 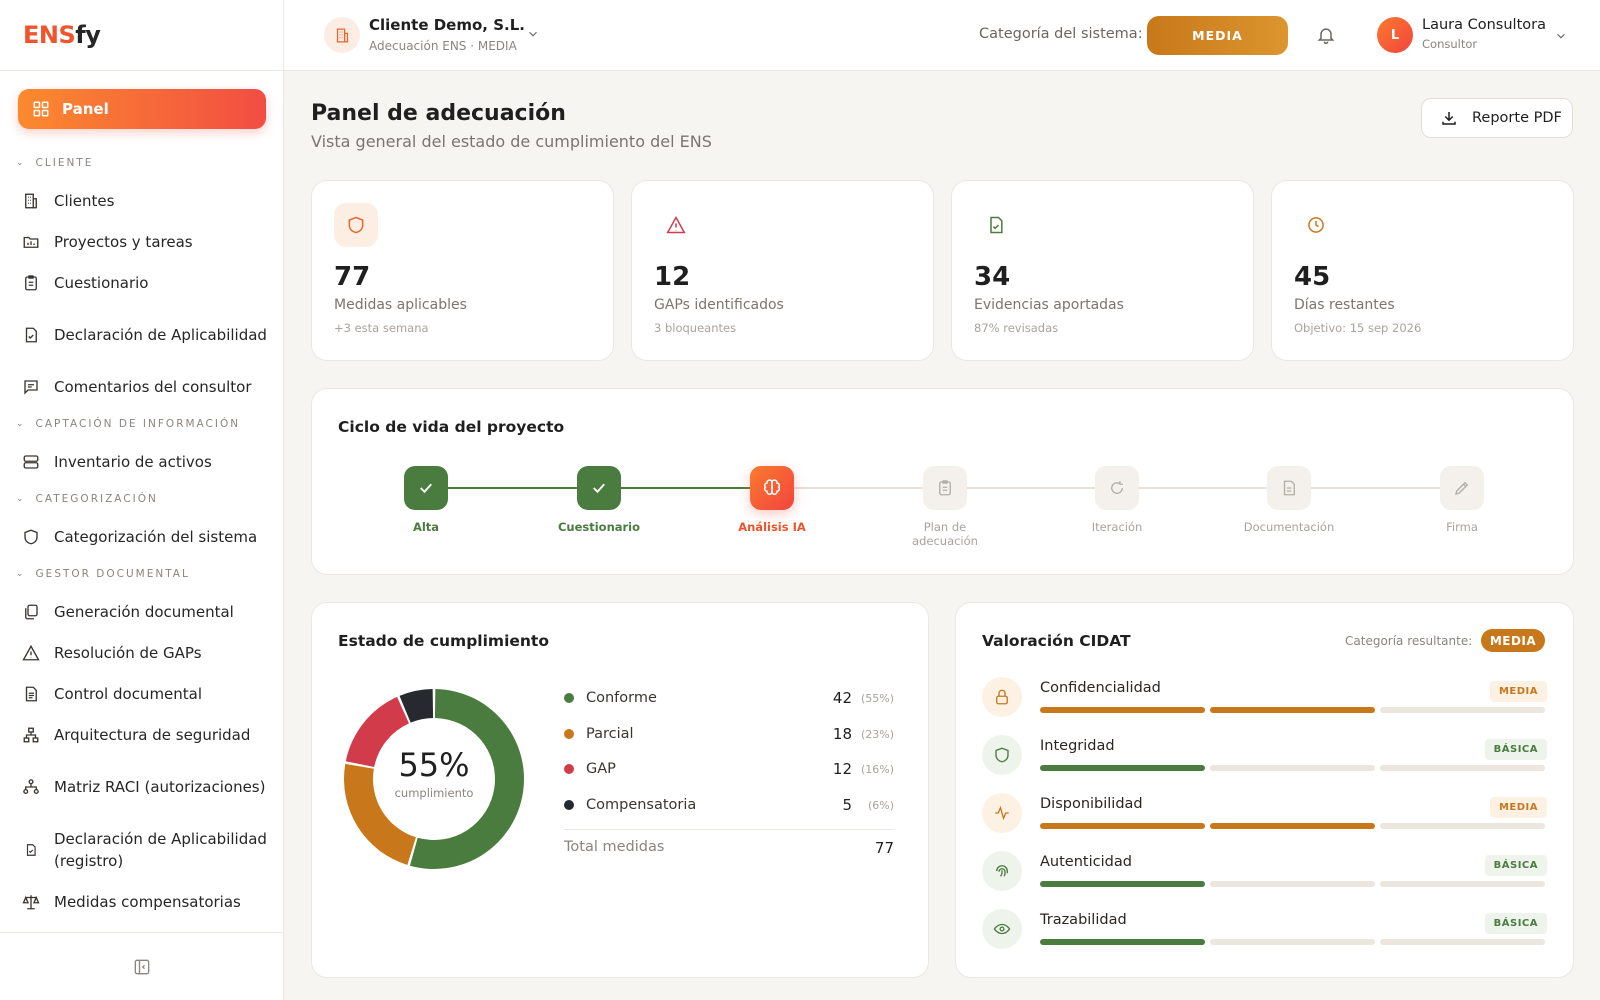 I want to click on stat-value: 77, so click(x=352, y=277).